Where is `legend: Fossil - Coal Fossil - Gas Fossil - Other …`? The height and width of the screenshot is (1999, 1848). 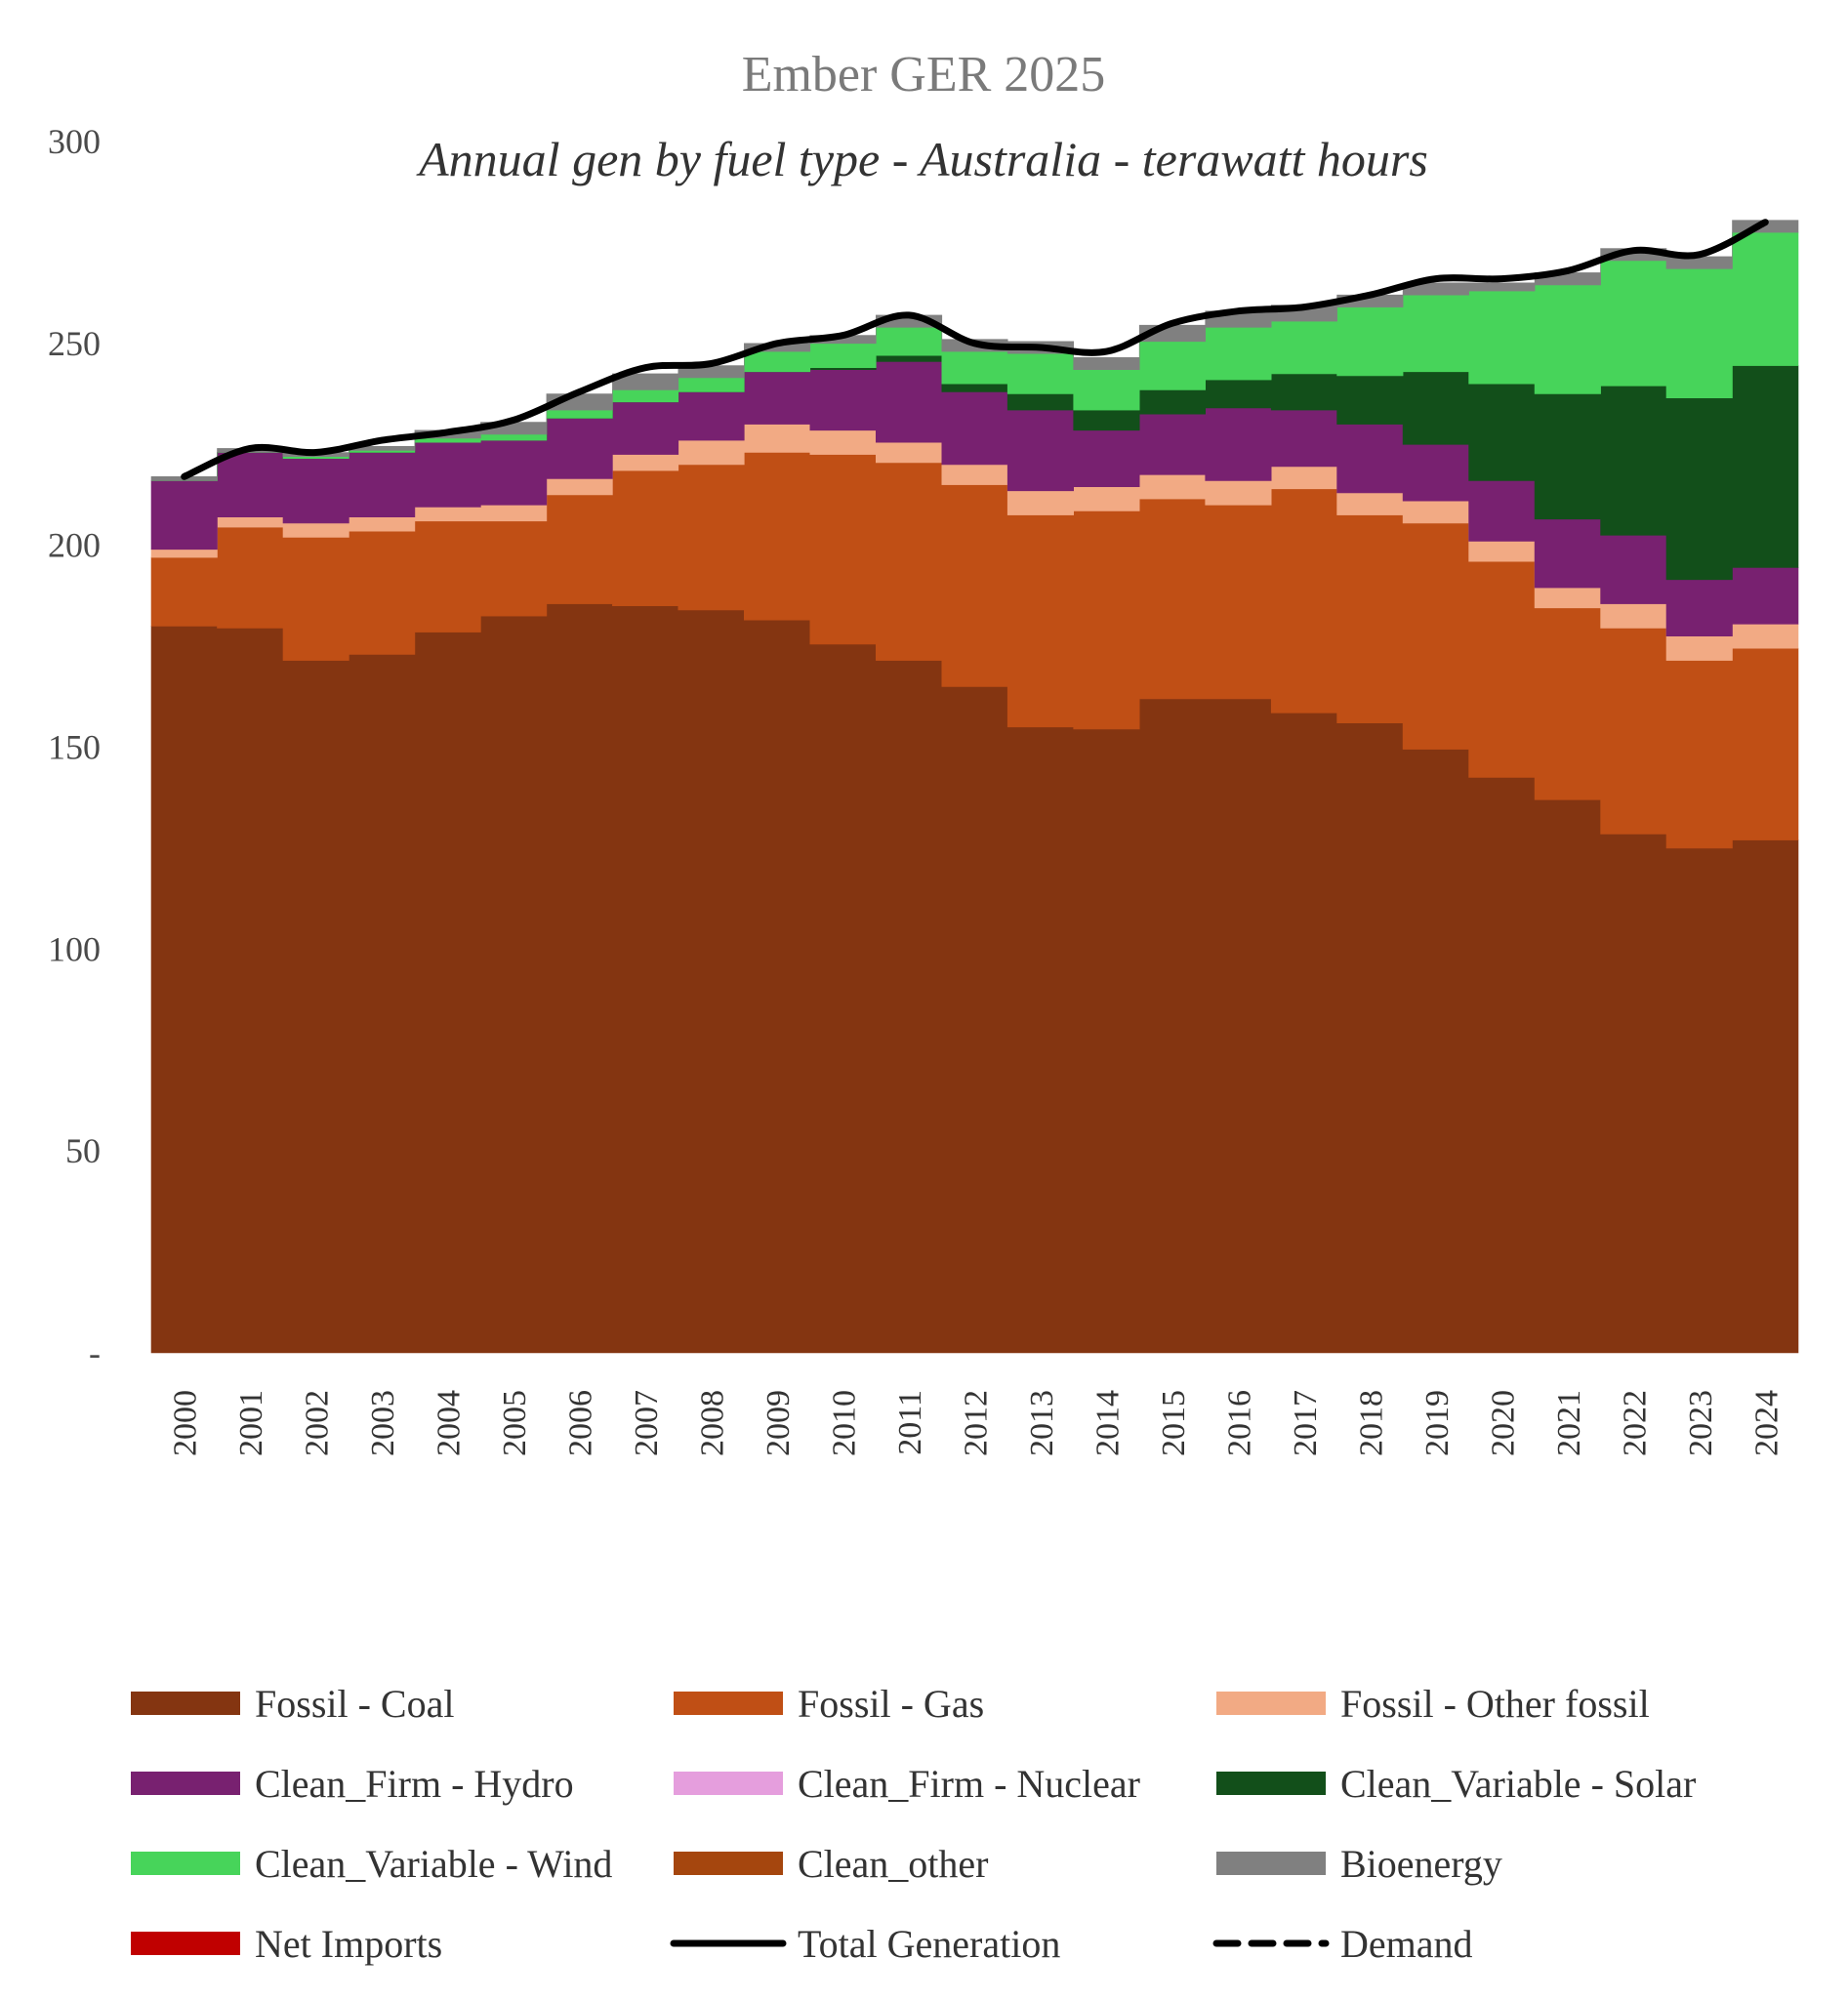 legend: Fossil - Coal Fossil - Gas Fossil - Other … is located at coordinates (913, 1824).